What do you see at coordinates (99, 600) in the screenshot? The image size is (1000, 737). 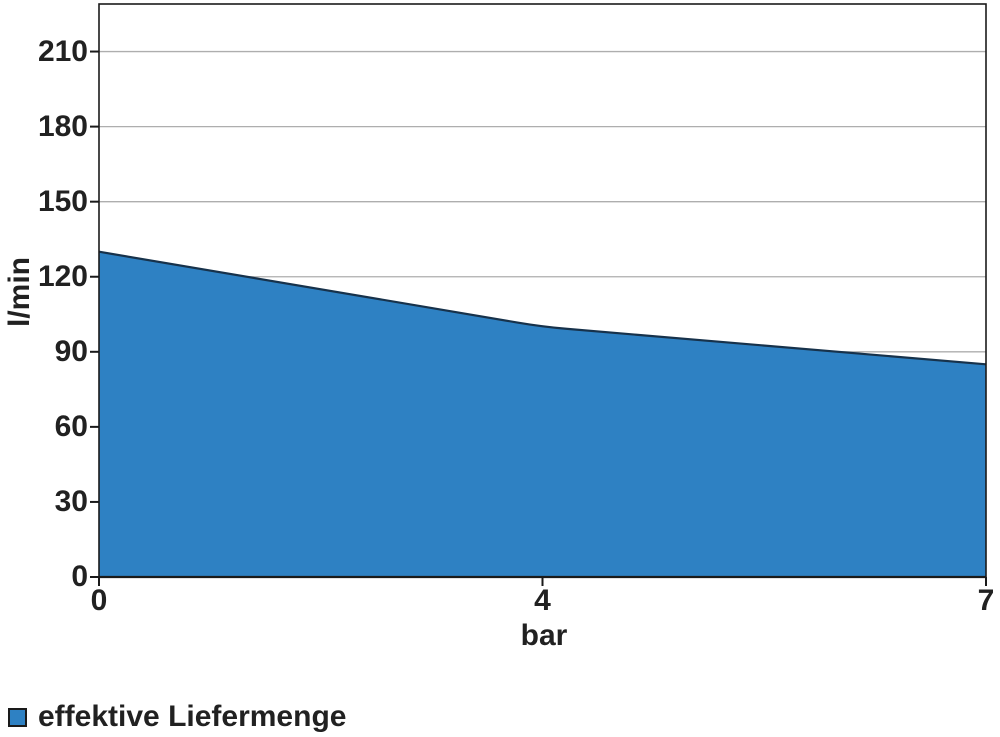 I see `x-tick-label: 0` at bounding box center [99, 600].